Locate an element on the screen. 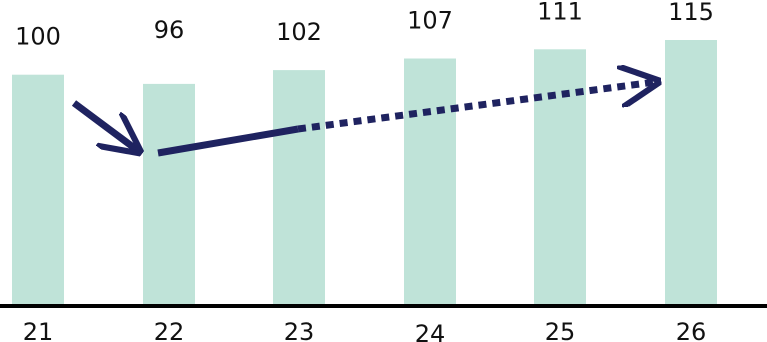  x-tick-label-24: 24 is located at coordinates (430, 331).